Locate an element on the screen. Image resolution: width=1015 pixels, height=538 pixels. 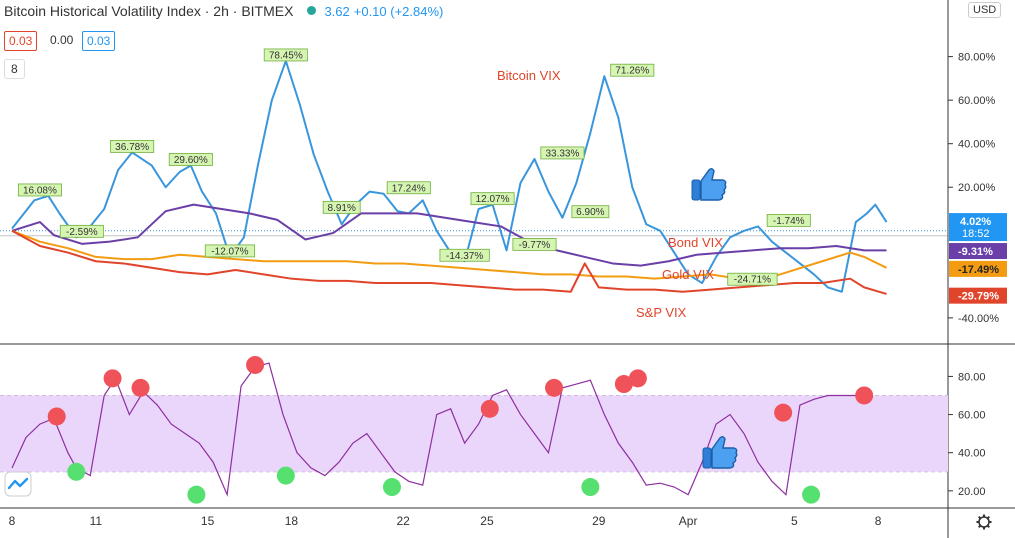
gold-last-value: -17.49% is located at coordinates (978, 270).